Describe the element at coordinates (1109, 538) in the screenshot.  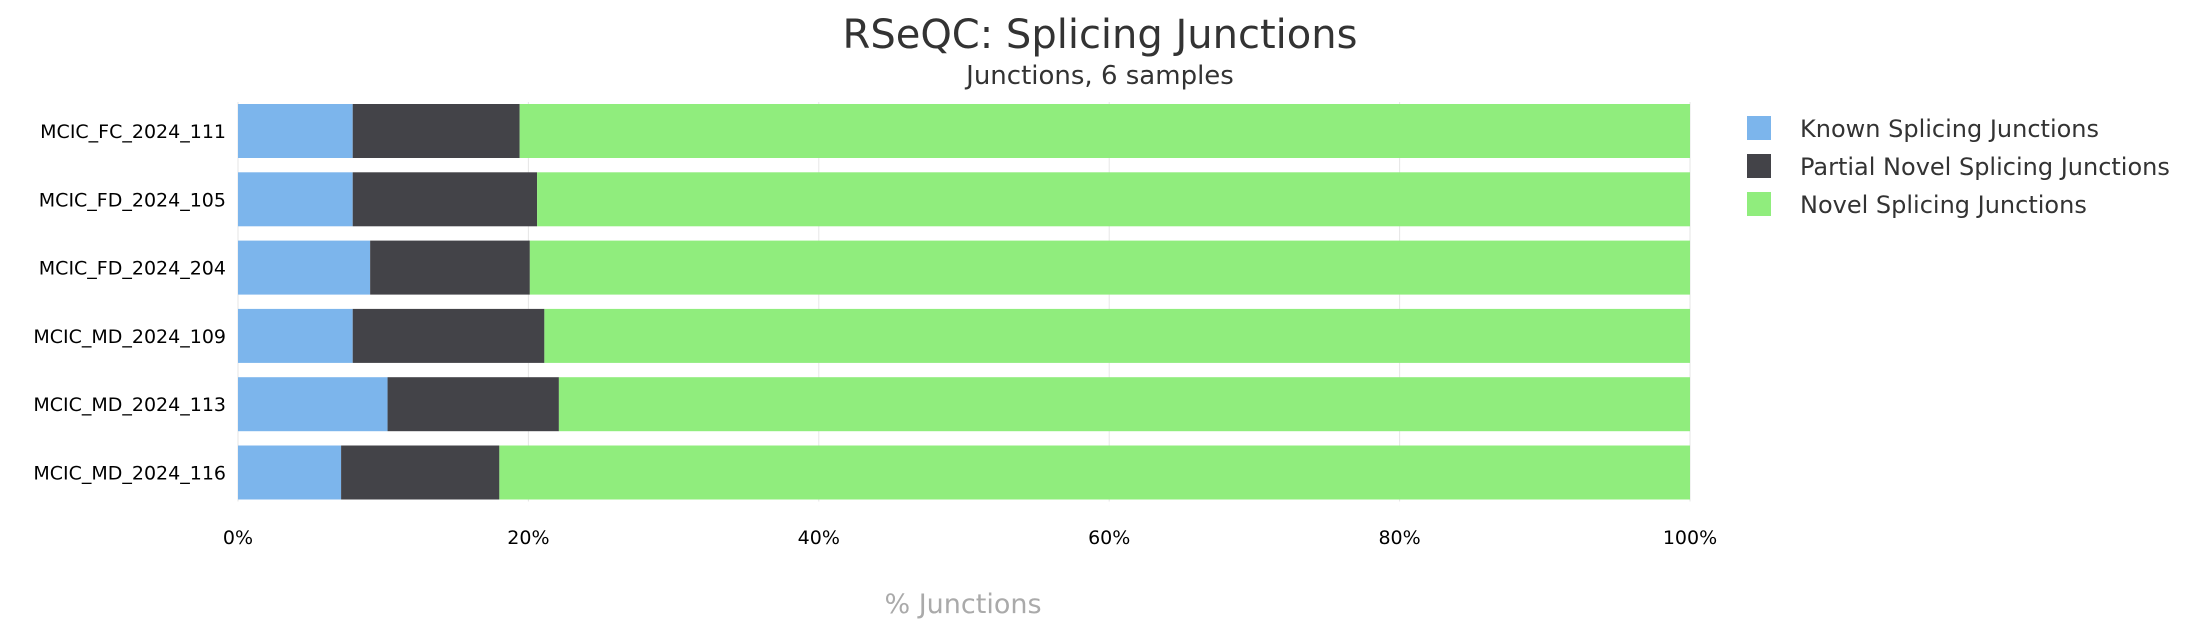
I see `x-tick-label: 60%` at that location.